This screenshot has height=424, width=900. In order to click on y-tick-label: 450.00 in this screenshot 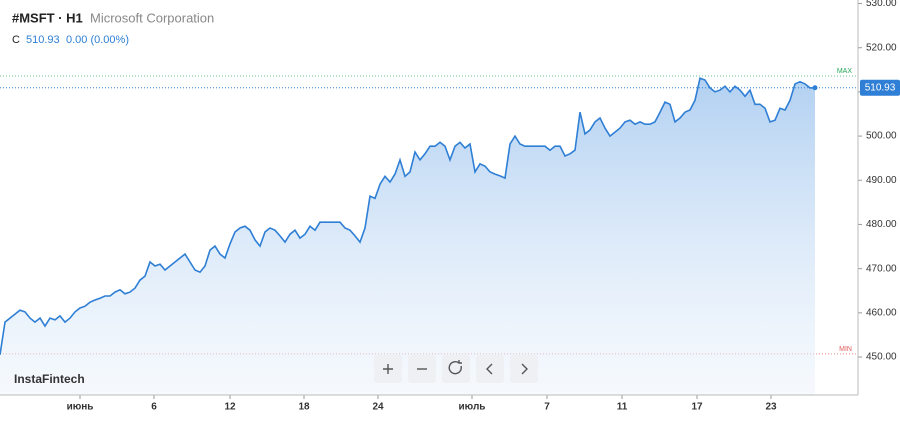, I will do `click(881, 357)`.